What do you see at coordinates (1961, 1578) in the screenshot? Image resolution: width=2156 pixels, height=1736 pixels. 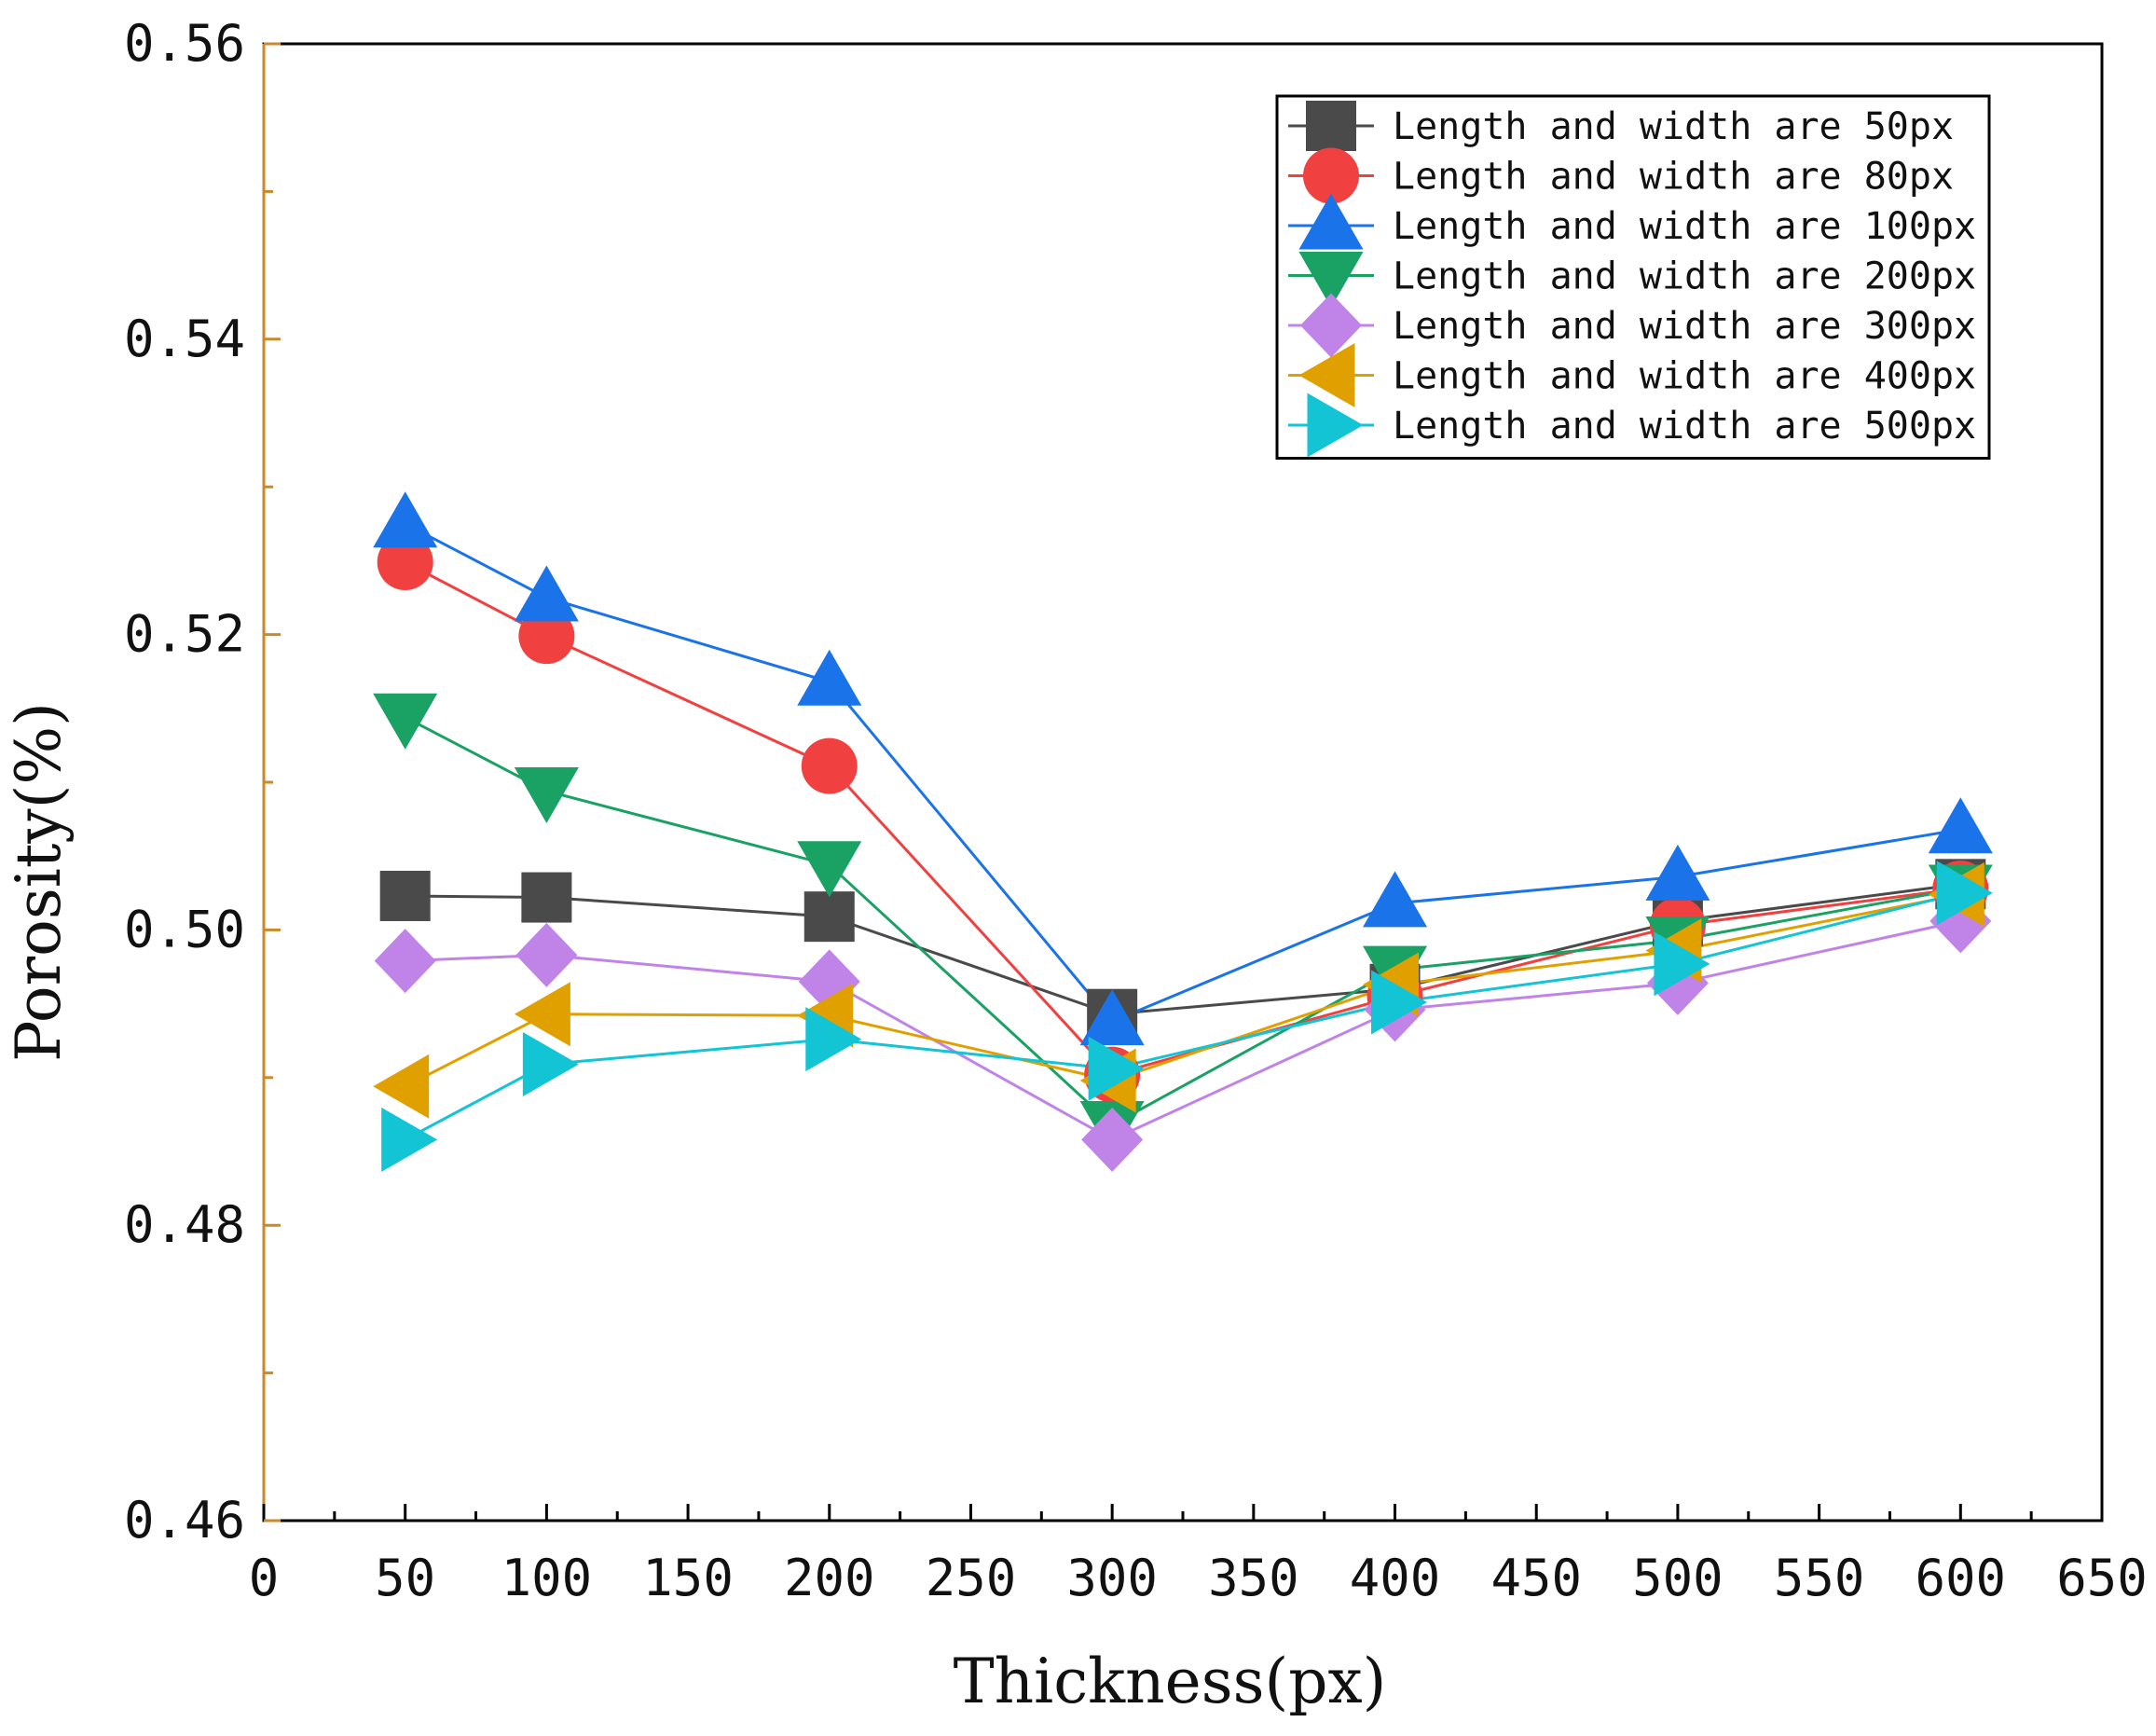 I see `x-tick-label: 600` at bounding box center [1961, 1578].